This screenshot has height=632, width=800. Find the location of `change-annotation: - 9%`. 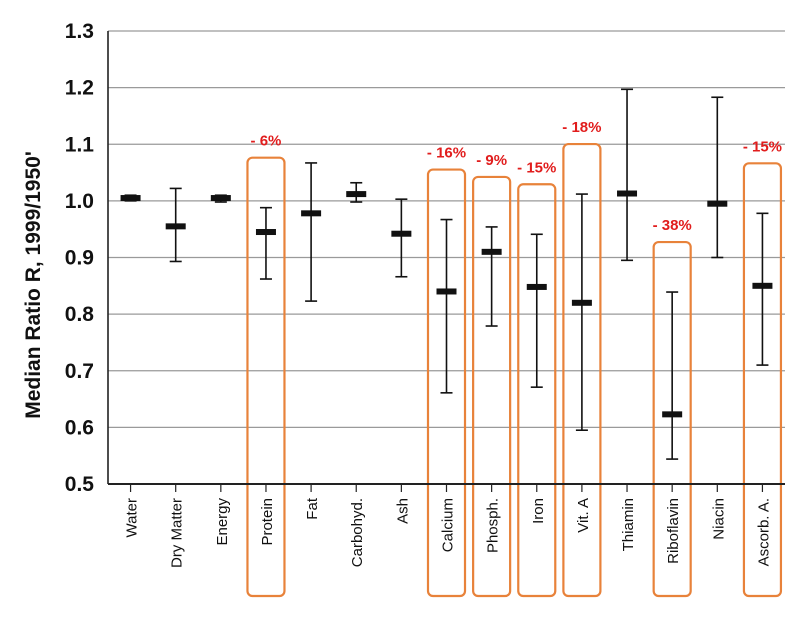

change-annotation: - 9% is located at coordinates (491, 160).